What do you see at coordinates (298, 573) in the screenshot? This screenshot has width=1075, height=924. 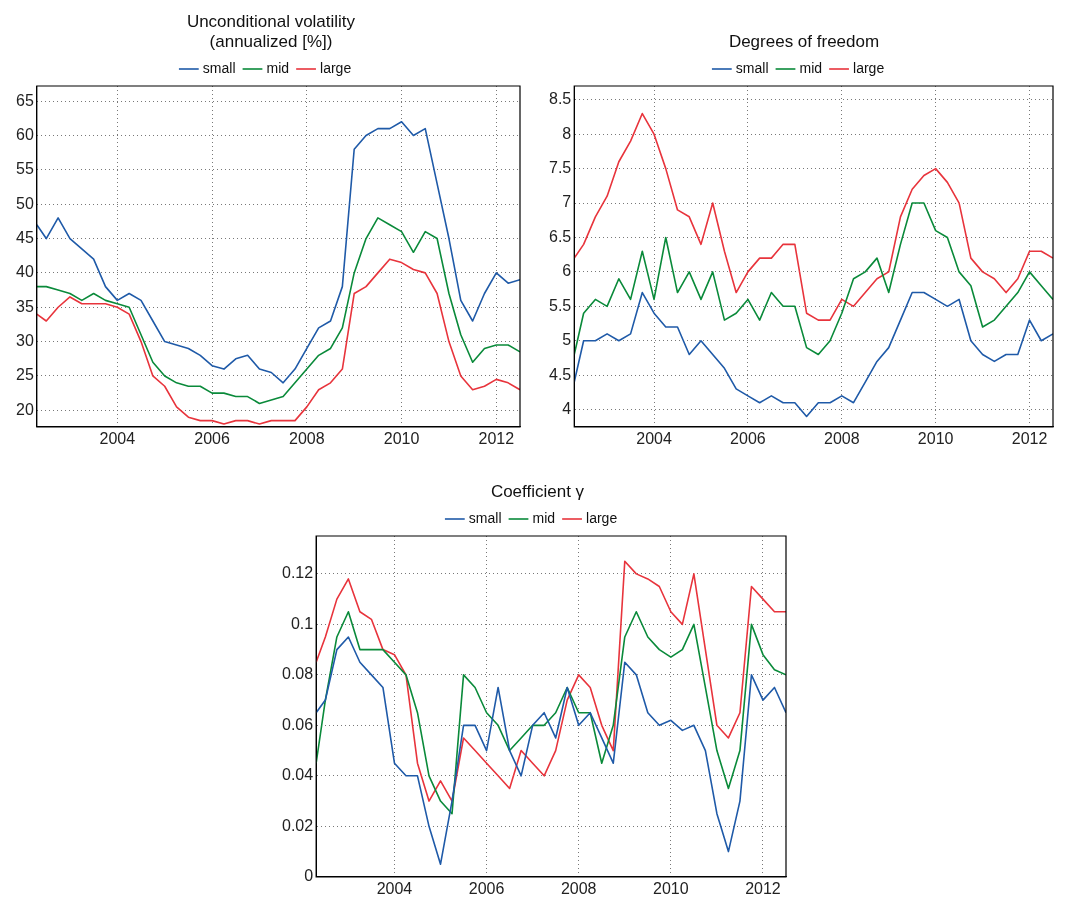 I see `y-tick-label: 0.12` at bounding box center [298, 573].